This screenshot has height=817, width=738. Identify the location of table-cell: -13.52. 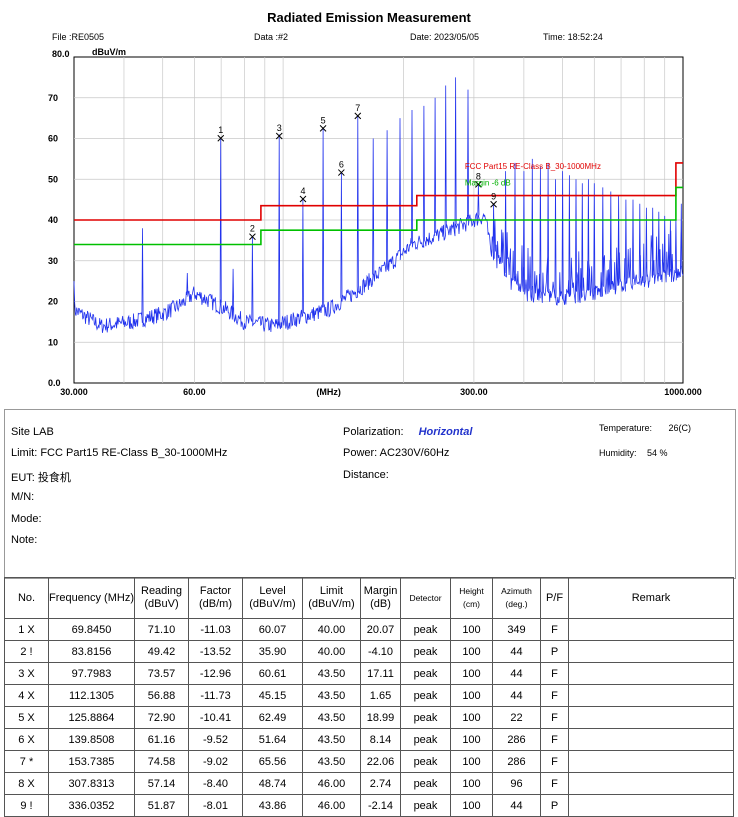
(215, 651).